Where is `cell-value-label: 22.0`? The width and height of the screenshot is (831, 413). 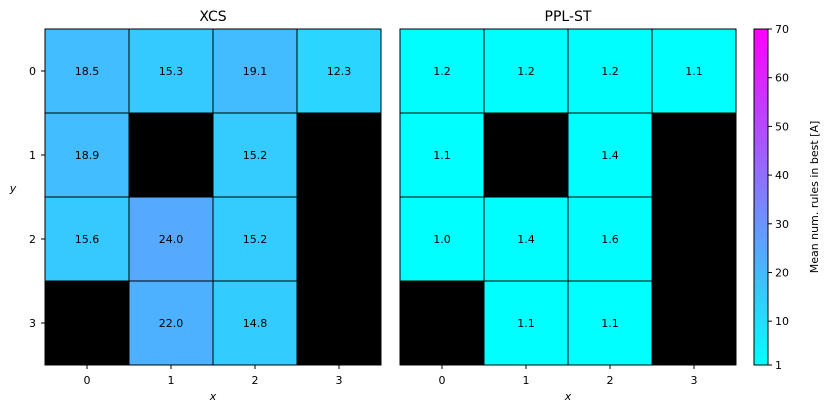 cell-value-label: 22.0 is located at coordinates (171, 323).